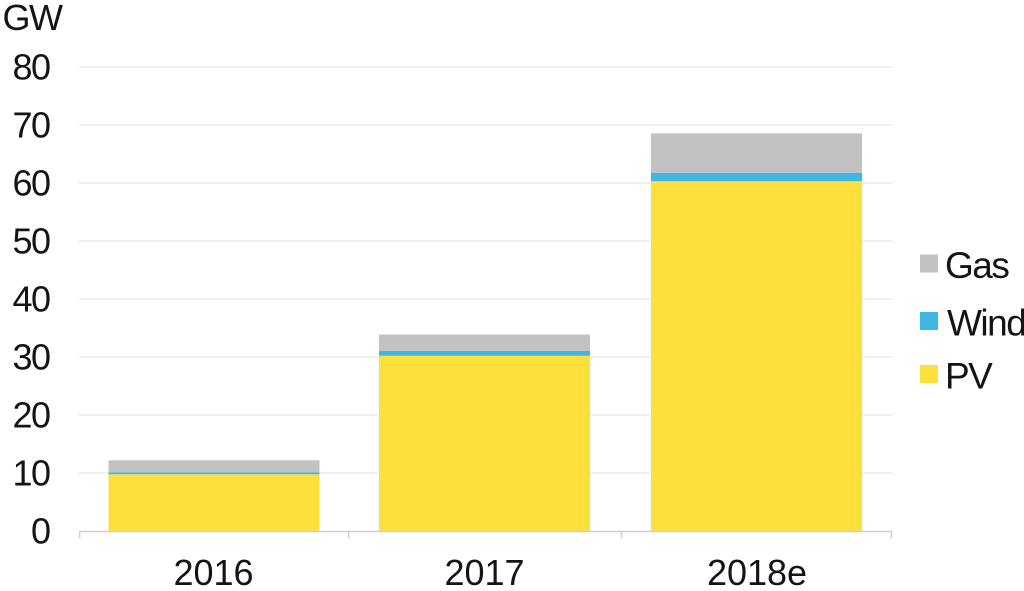 Image resolution: width=1024 pixels, height=591 pixels. Describe the element at coordinates (31, 473) in the screenshot. I see `svg-text: 10` at that location.